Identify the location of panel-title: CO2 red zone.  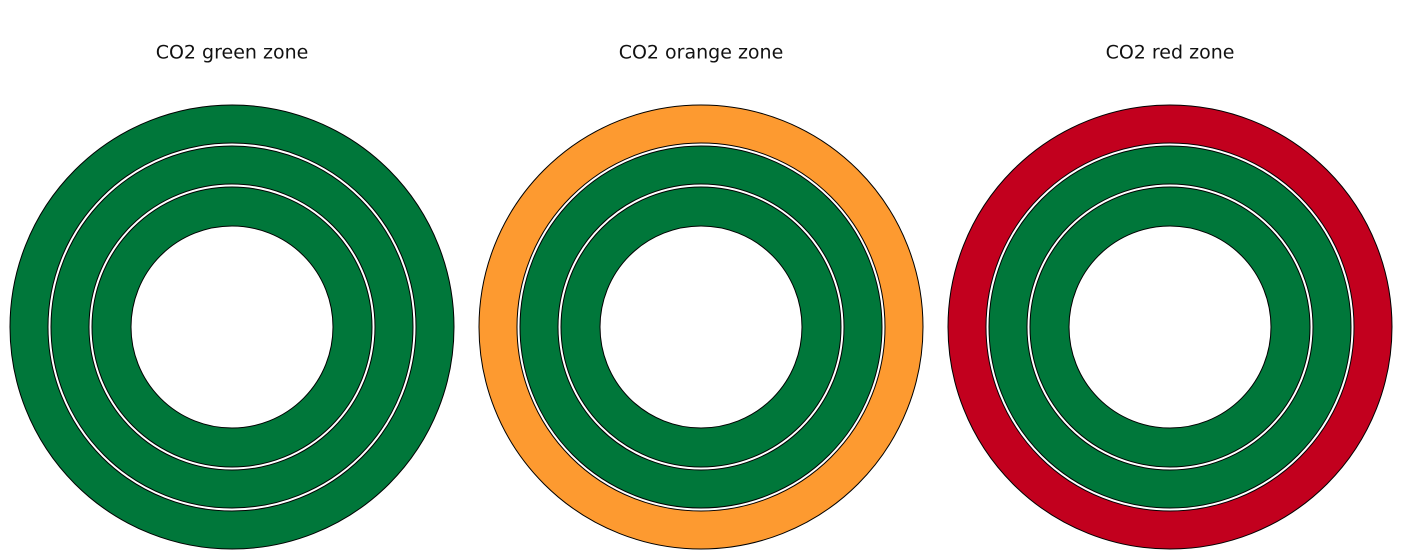
(1170, 53).